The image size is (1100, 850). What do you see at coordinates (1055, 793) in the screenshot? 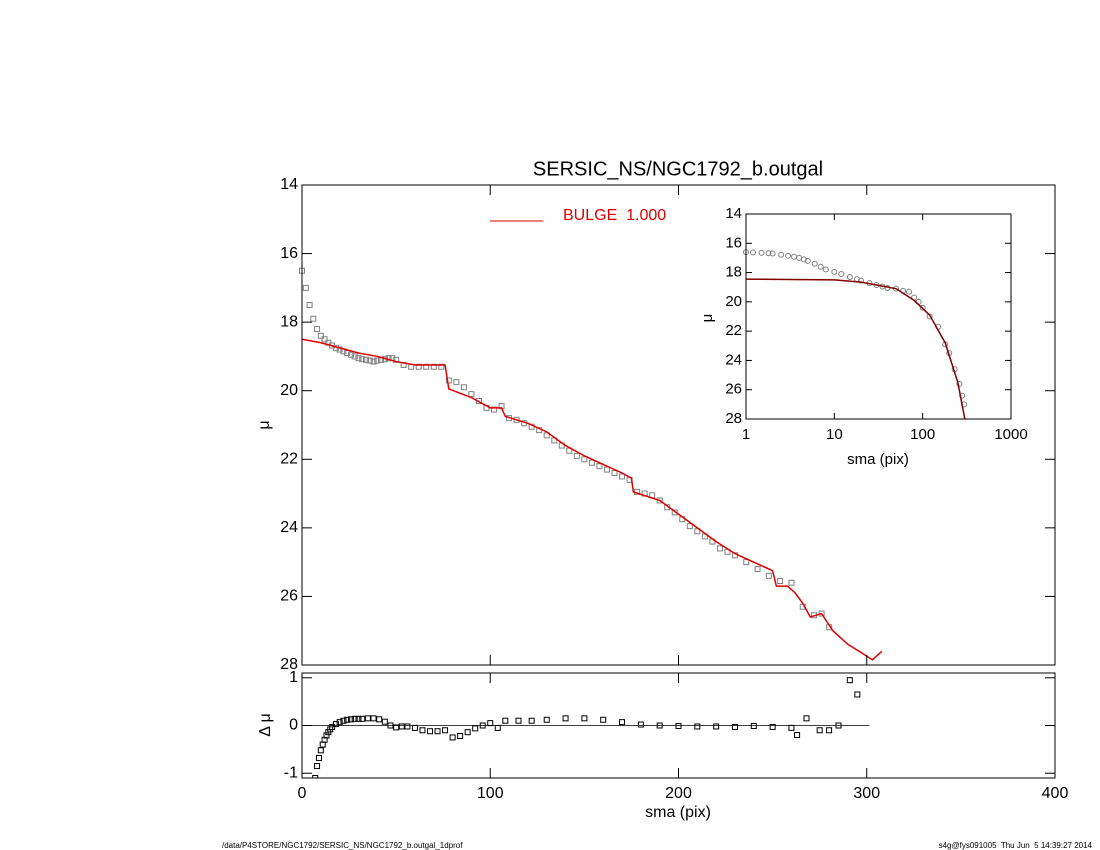
I see `x-tick-label: 400` at bounding box center [1055, 793].